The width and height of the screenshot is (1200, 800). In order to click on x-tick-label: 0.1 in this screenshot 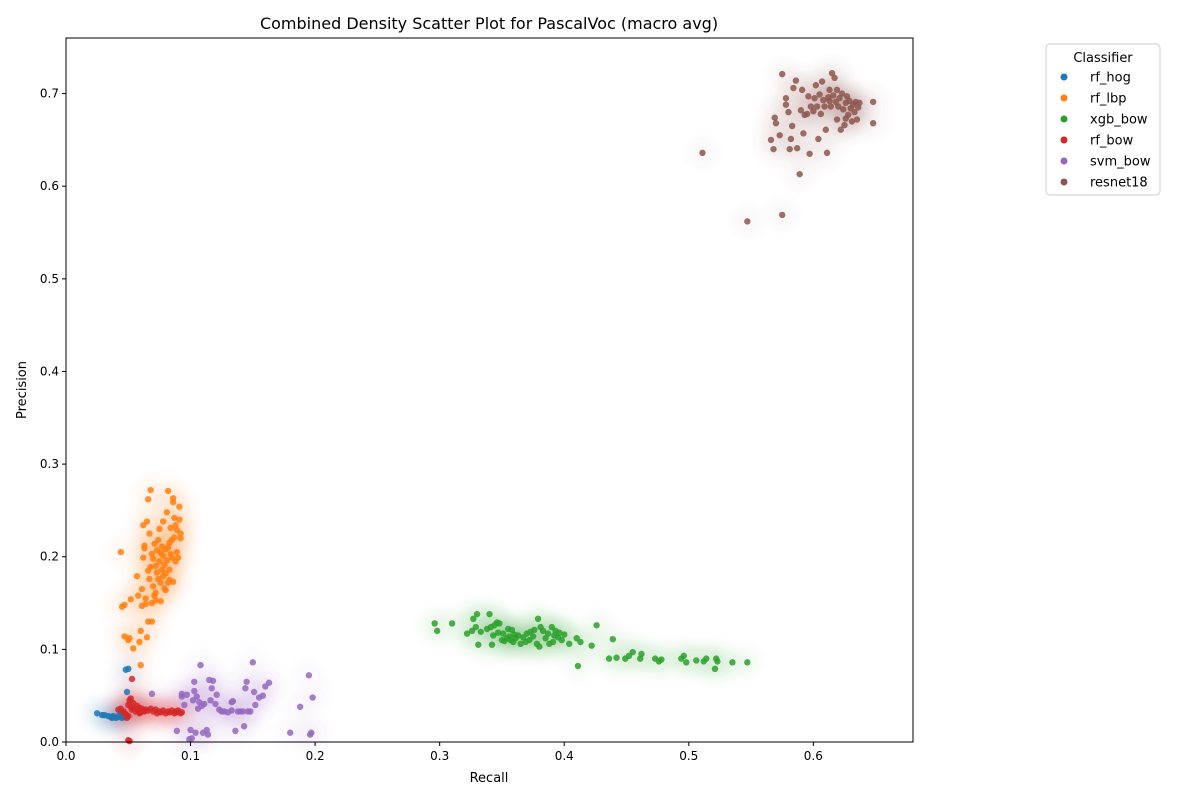, I will do `click(190, 756)`.